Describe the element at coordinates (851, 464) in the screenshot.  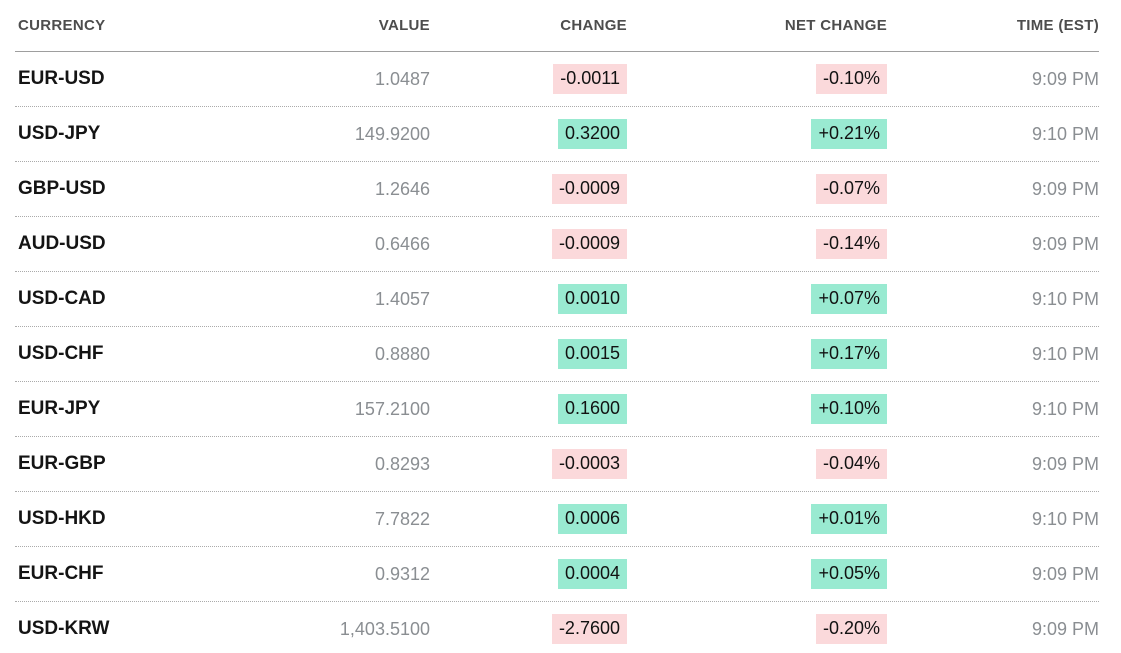
I see `net-change-chip: -0.04%` at that location.